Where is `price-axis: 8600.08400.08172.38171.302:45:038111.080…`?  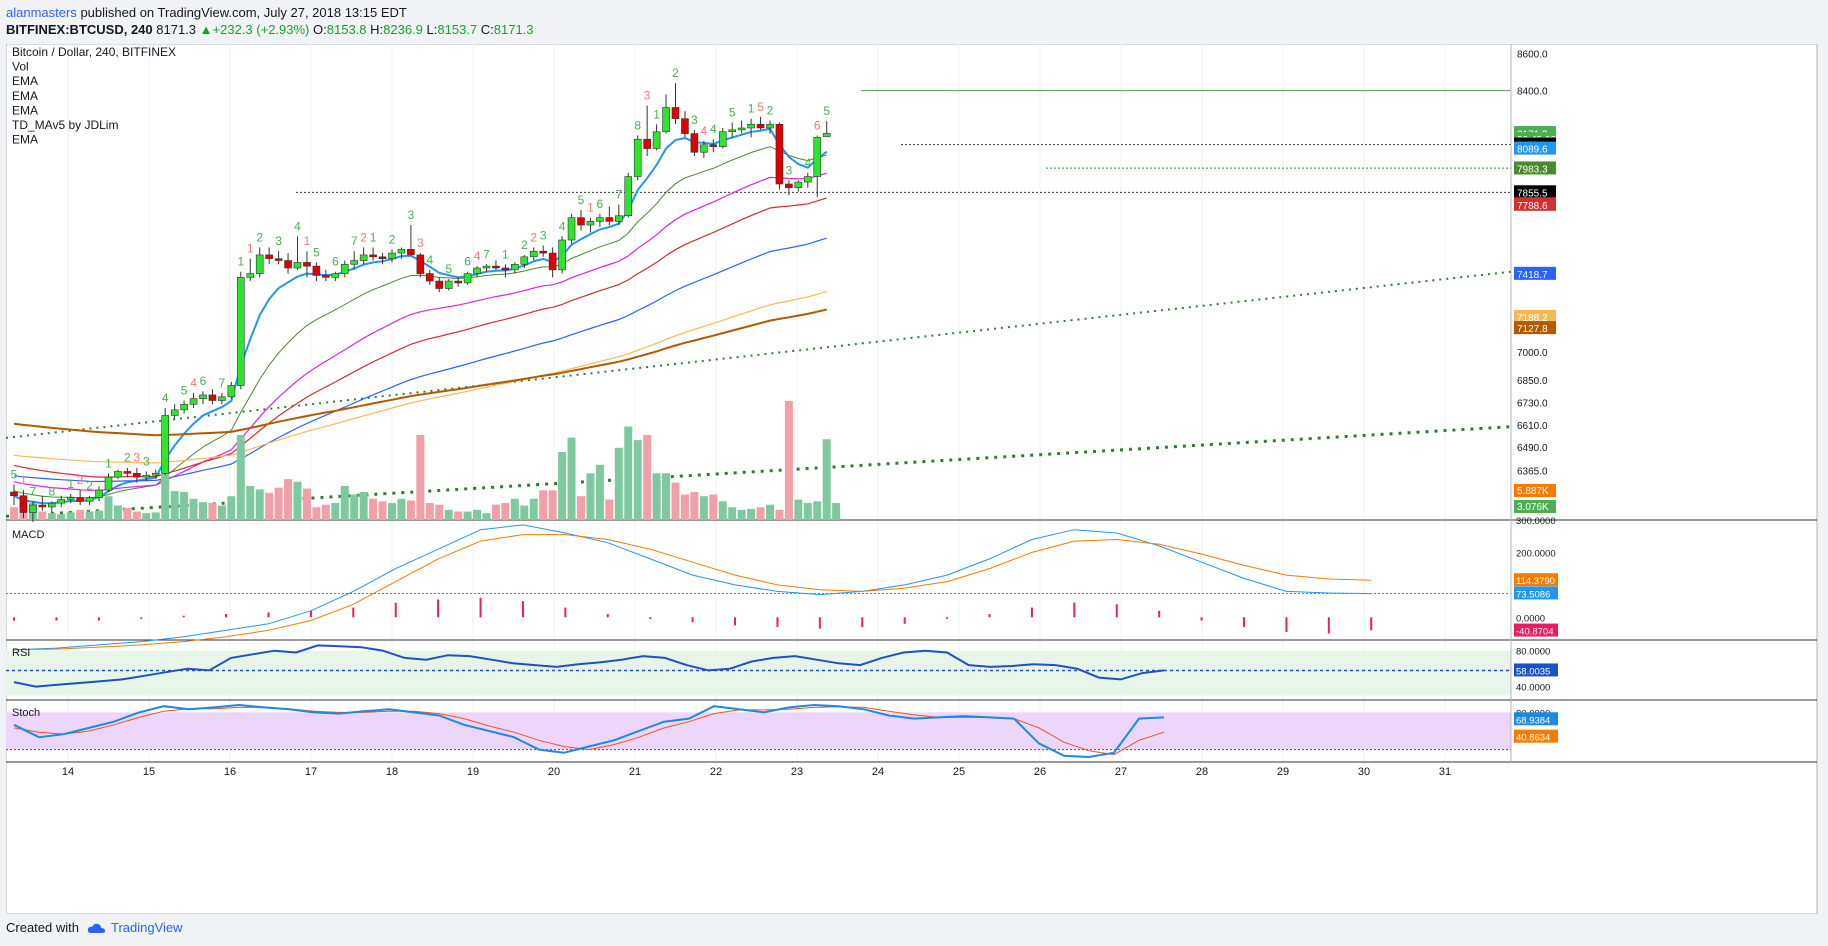 price-axis: 8600.08400.08172.38171.302:45:038111.080… is located at coordinates (1533, 403).